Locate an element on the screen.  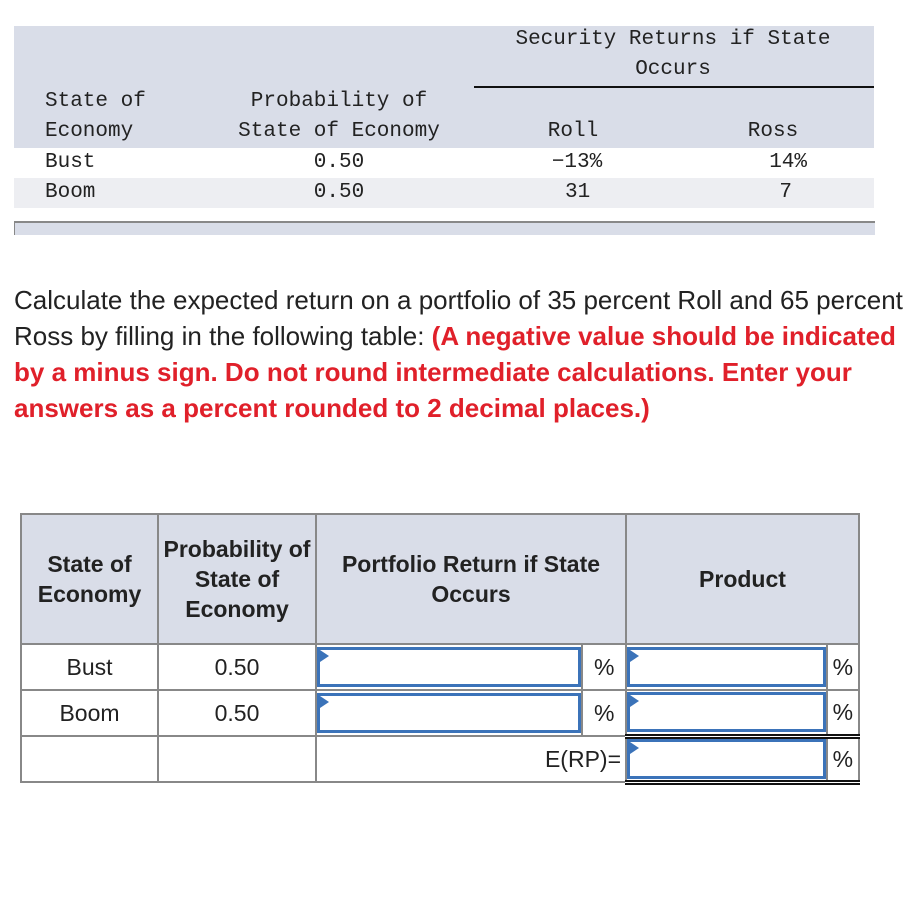
header-prob: Probability of State of Economy is located at coordinates (237, 579).